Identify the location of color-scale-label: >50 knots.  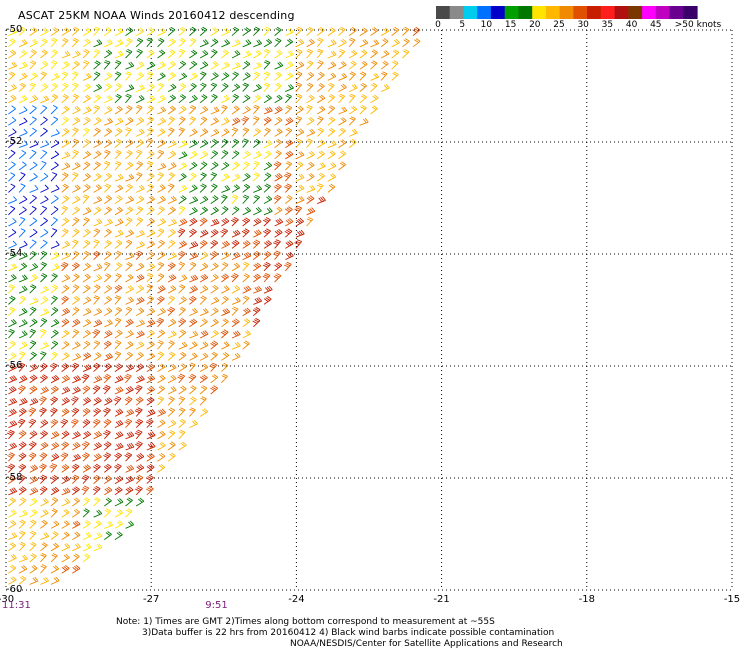
(698, 25).